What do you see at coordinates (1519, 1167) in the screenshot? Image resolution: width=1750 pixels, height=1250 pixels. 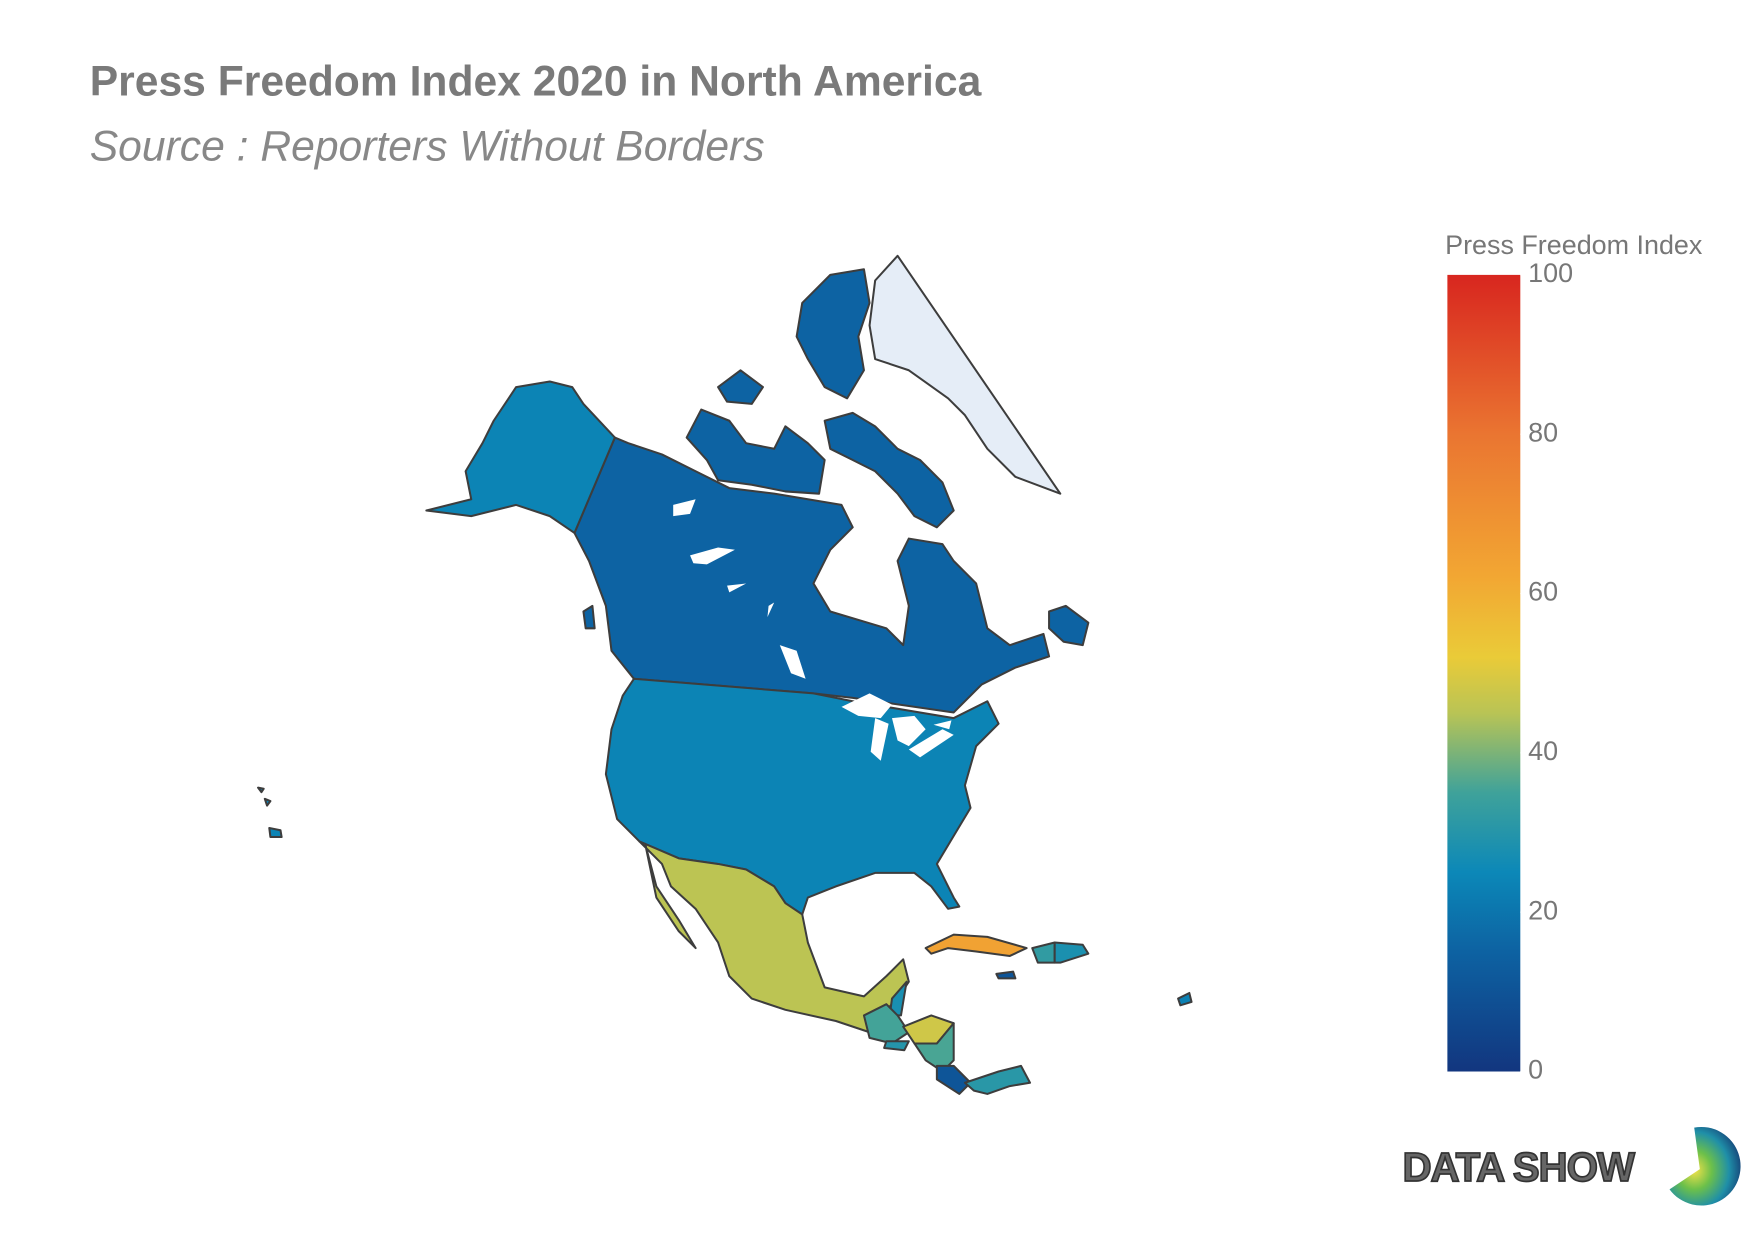 I see `logo-text: DATA SHOW` at bounding box center [1519, 1167].